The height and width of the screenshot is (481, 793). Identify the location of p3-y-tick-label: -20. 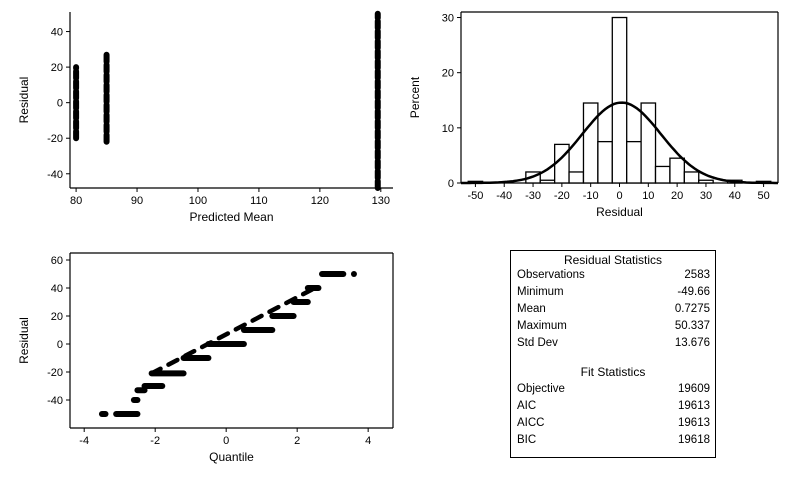
(55, 373).